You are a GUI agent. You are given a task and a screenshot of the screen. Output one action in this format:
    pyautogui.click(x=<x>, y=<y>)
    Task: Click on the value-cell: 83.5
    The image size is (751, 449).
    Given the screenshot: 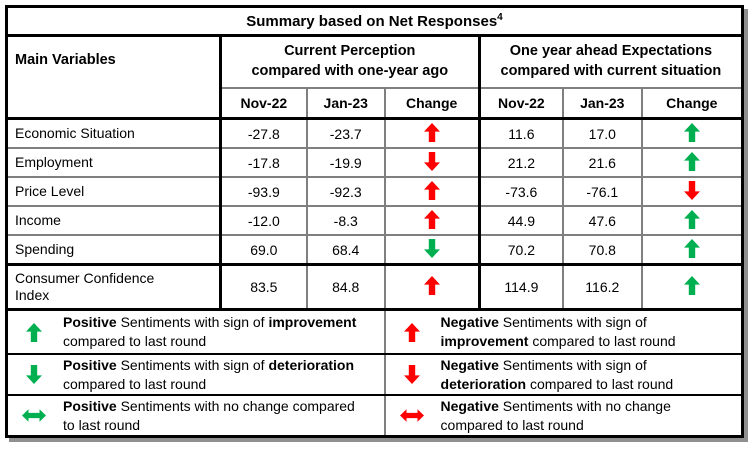 What is the action you would take?
    pyautogui.click(x=264, y=287)
    